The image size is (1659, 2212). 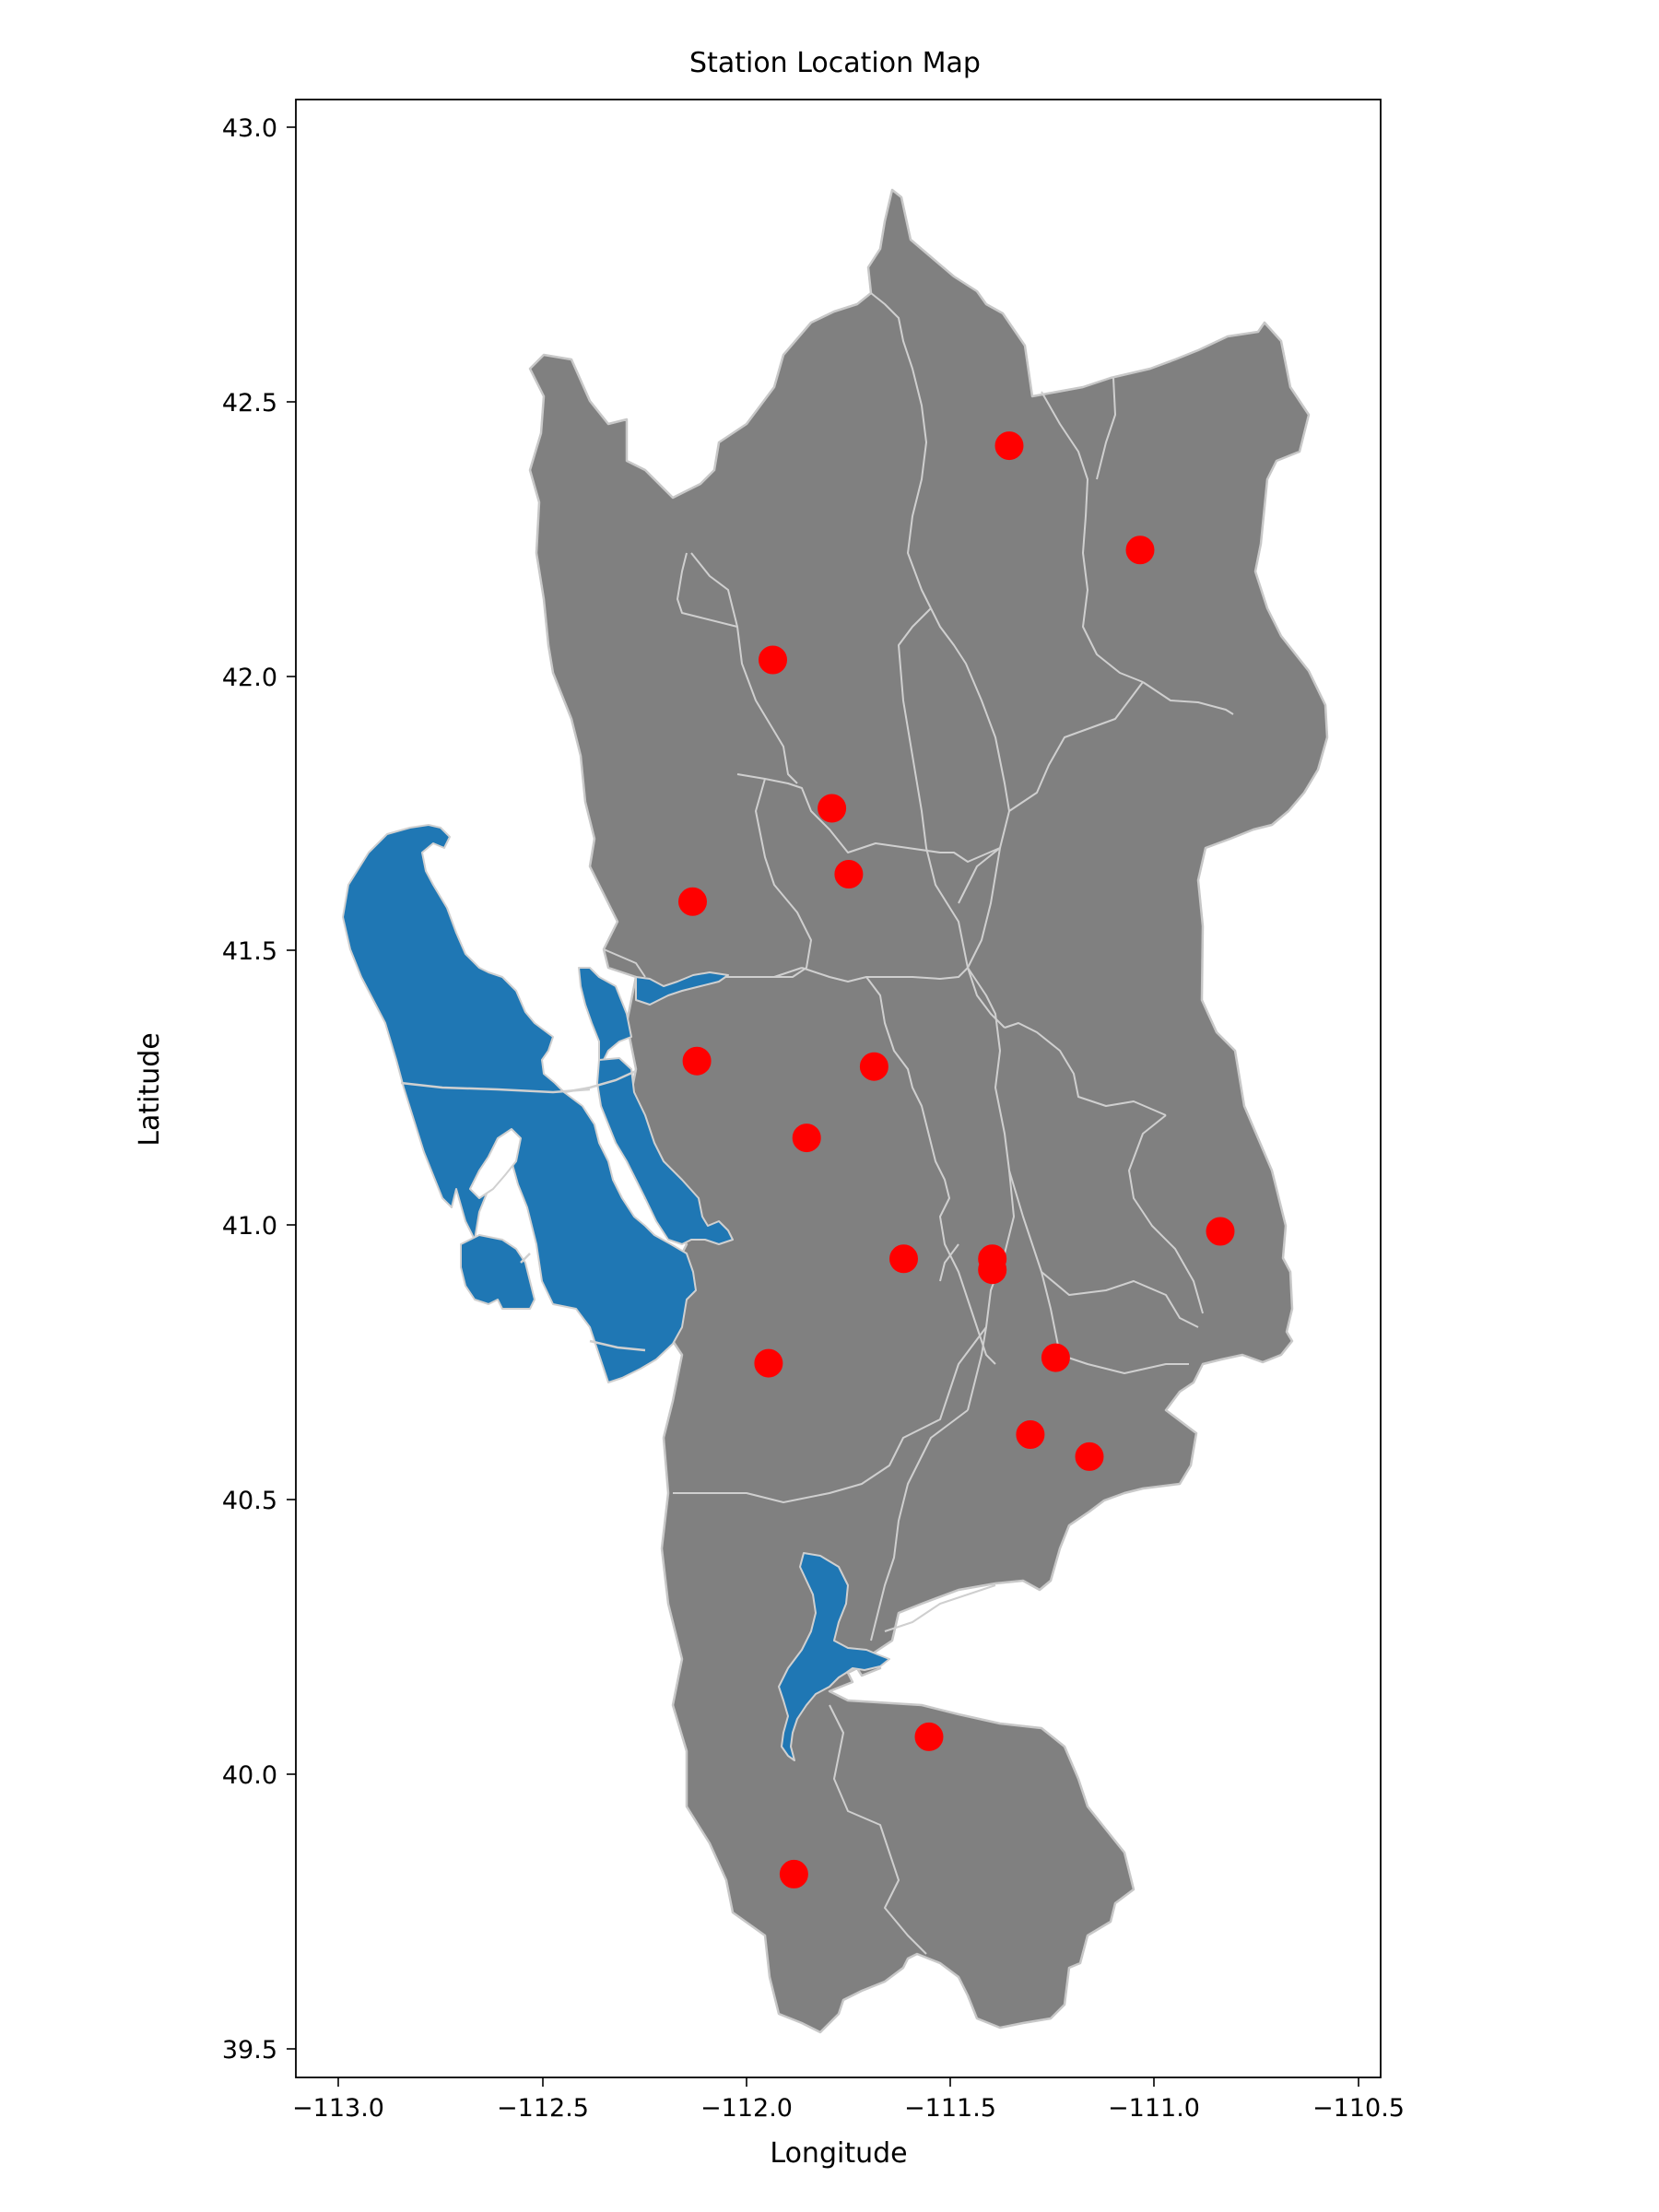 What do you see at coordinates (682, 988) in the screenshot?
I see `bear-river-bay` at bounding box center [682, 988].